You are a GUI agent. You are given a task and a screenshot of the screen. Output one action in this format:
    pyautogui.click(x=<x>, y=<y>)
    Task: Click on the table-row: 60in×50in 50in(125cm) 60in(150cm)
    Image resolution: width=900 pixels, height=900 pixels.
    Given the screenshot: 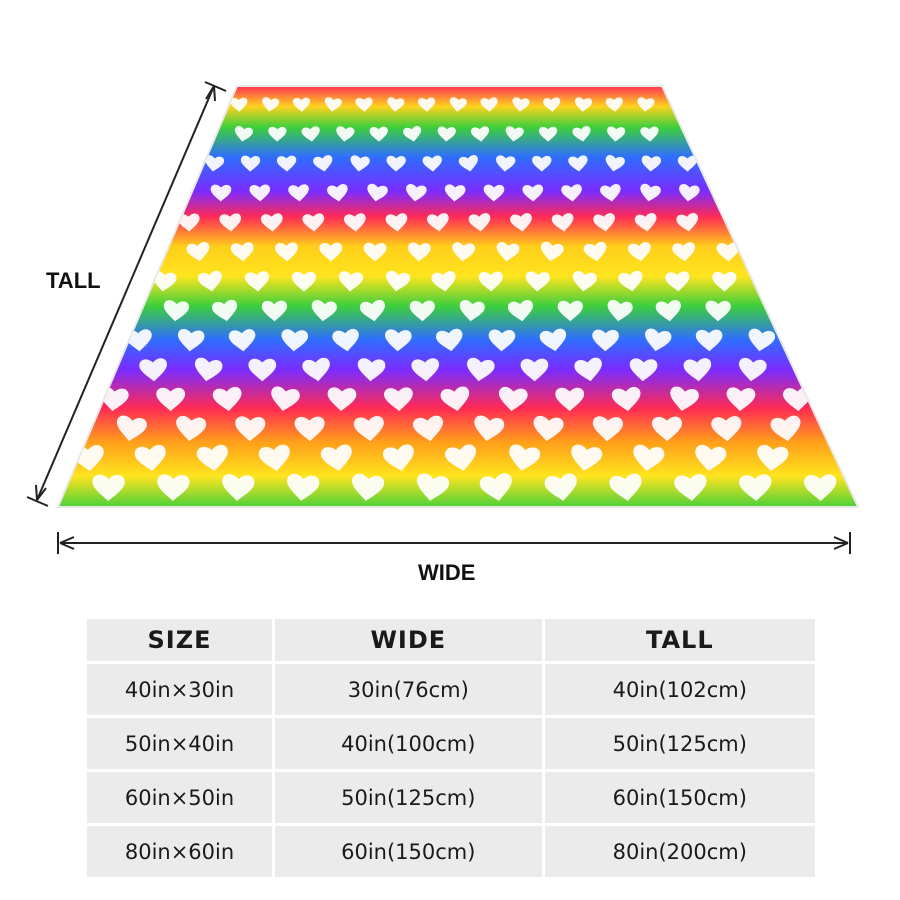 What is the action you would take?
    pyautogui.click(x=451, y=797)
    